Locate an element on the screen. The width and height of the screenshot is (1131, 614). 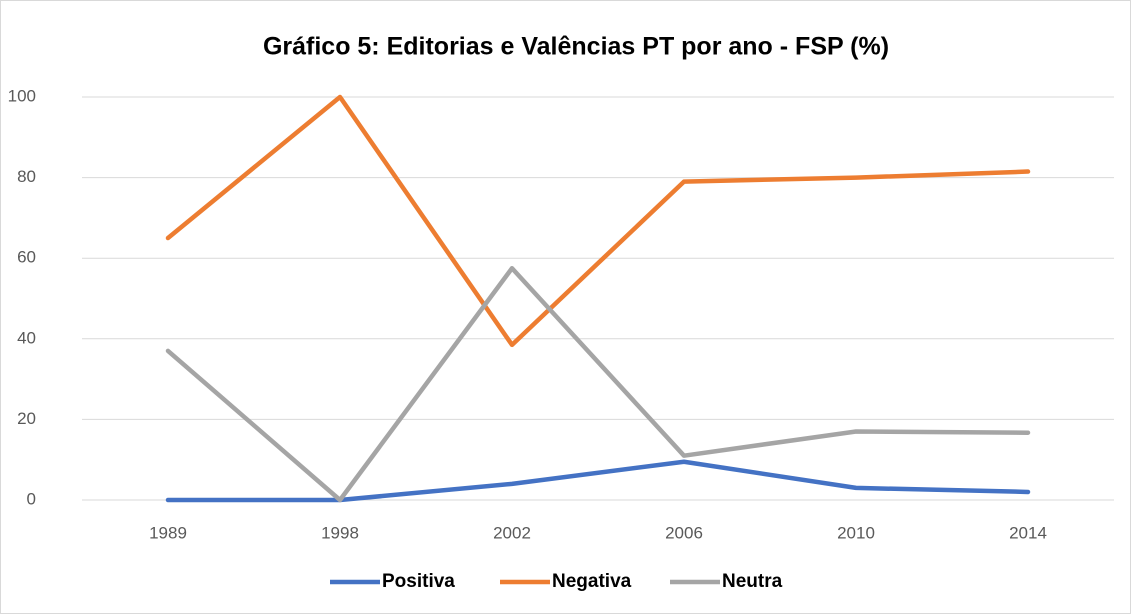
legend-label: Positiva is located at coordinates (418, 581).